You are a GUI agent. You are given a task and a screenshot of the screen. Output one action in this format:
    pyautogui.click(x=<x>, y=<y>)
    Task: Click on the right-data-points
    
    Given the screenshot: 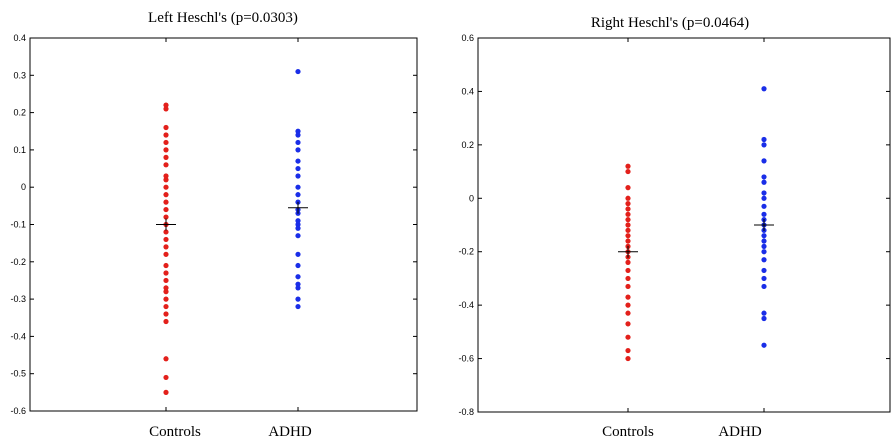 What is the action you would take?
    pyautogui.click(x=696, y=224)
    